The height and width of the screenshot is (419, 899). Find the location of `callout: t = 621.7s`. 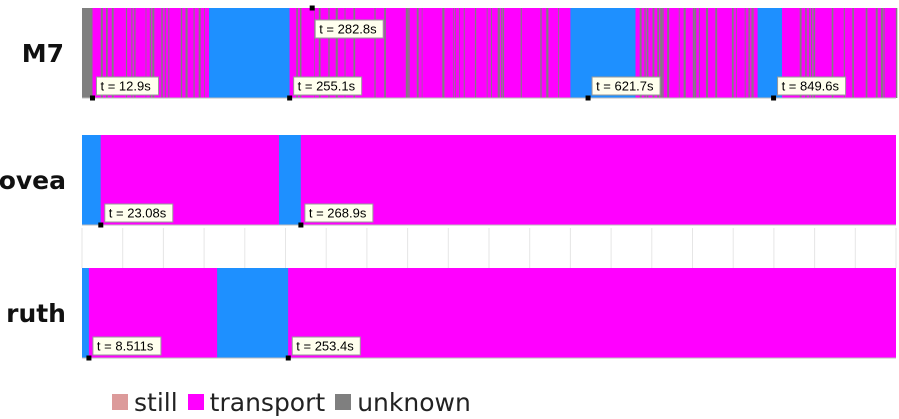

callout: t = 621.7s is located at coordinates (623, 88).